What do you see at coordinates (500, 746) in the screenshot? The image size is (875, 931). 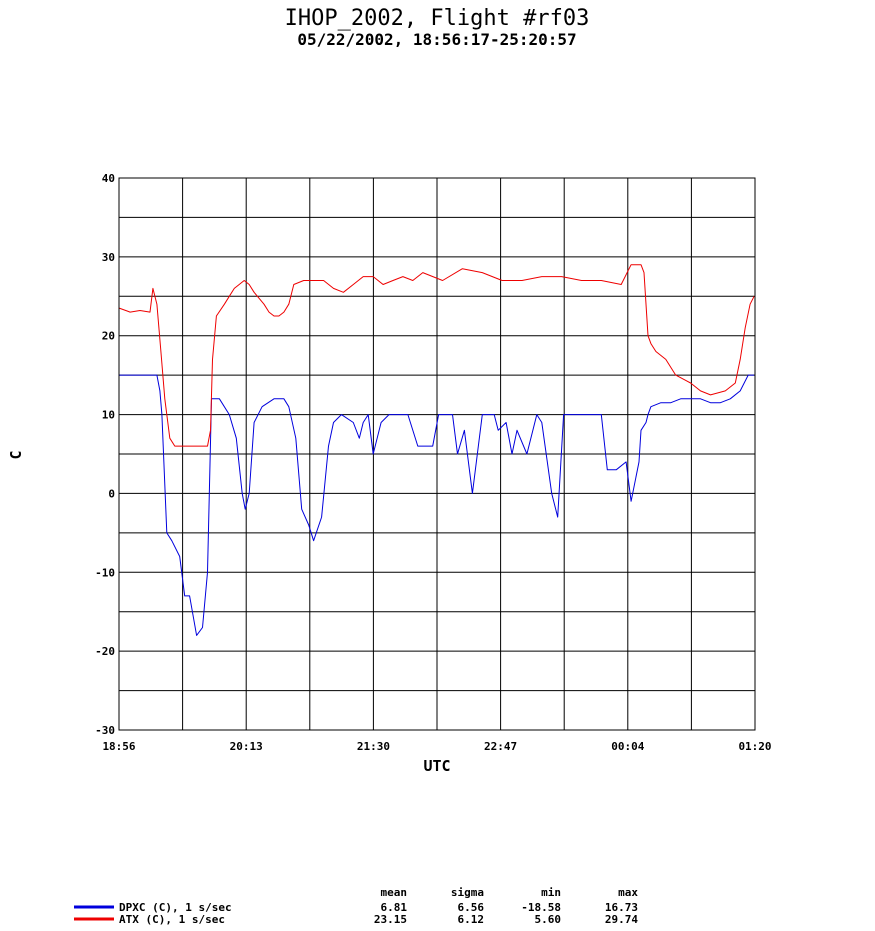 I see `x-tick-label: 22:47` at bounding box center [500, 746].